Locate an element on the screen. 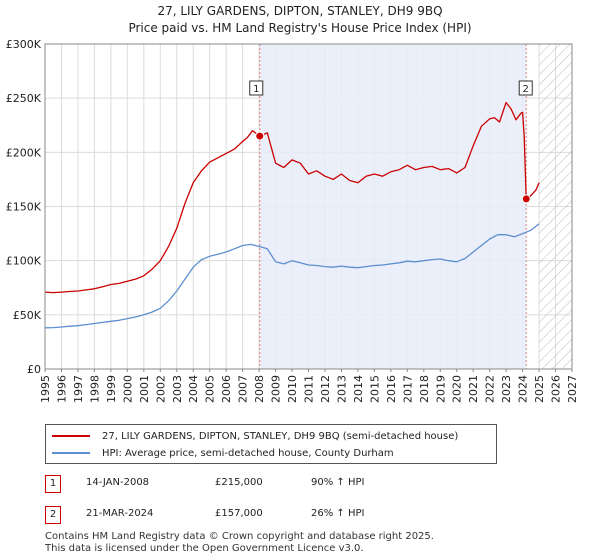 This screenshot has height=560, width=600. x-tick-label: 2019 is located at coordinates (440, 389).